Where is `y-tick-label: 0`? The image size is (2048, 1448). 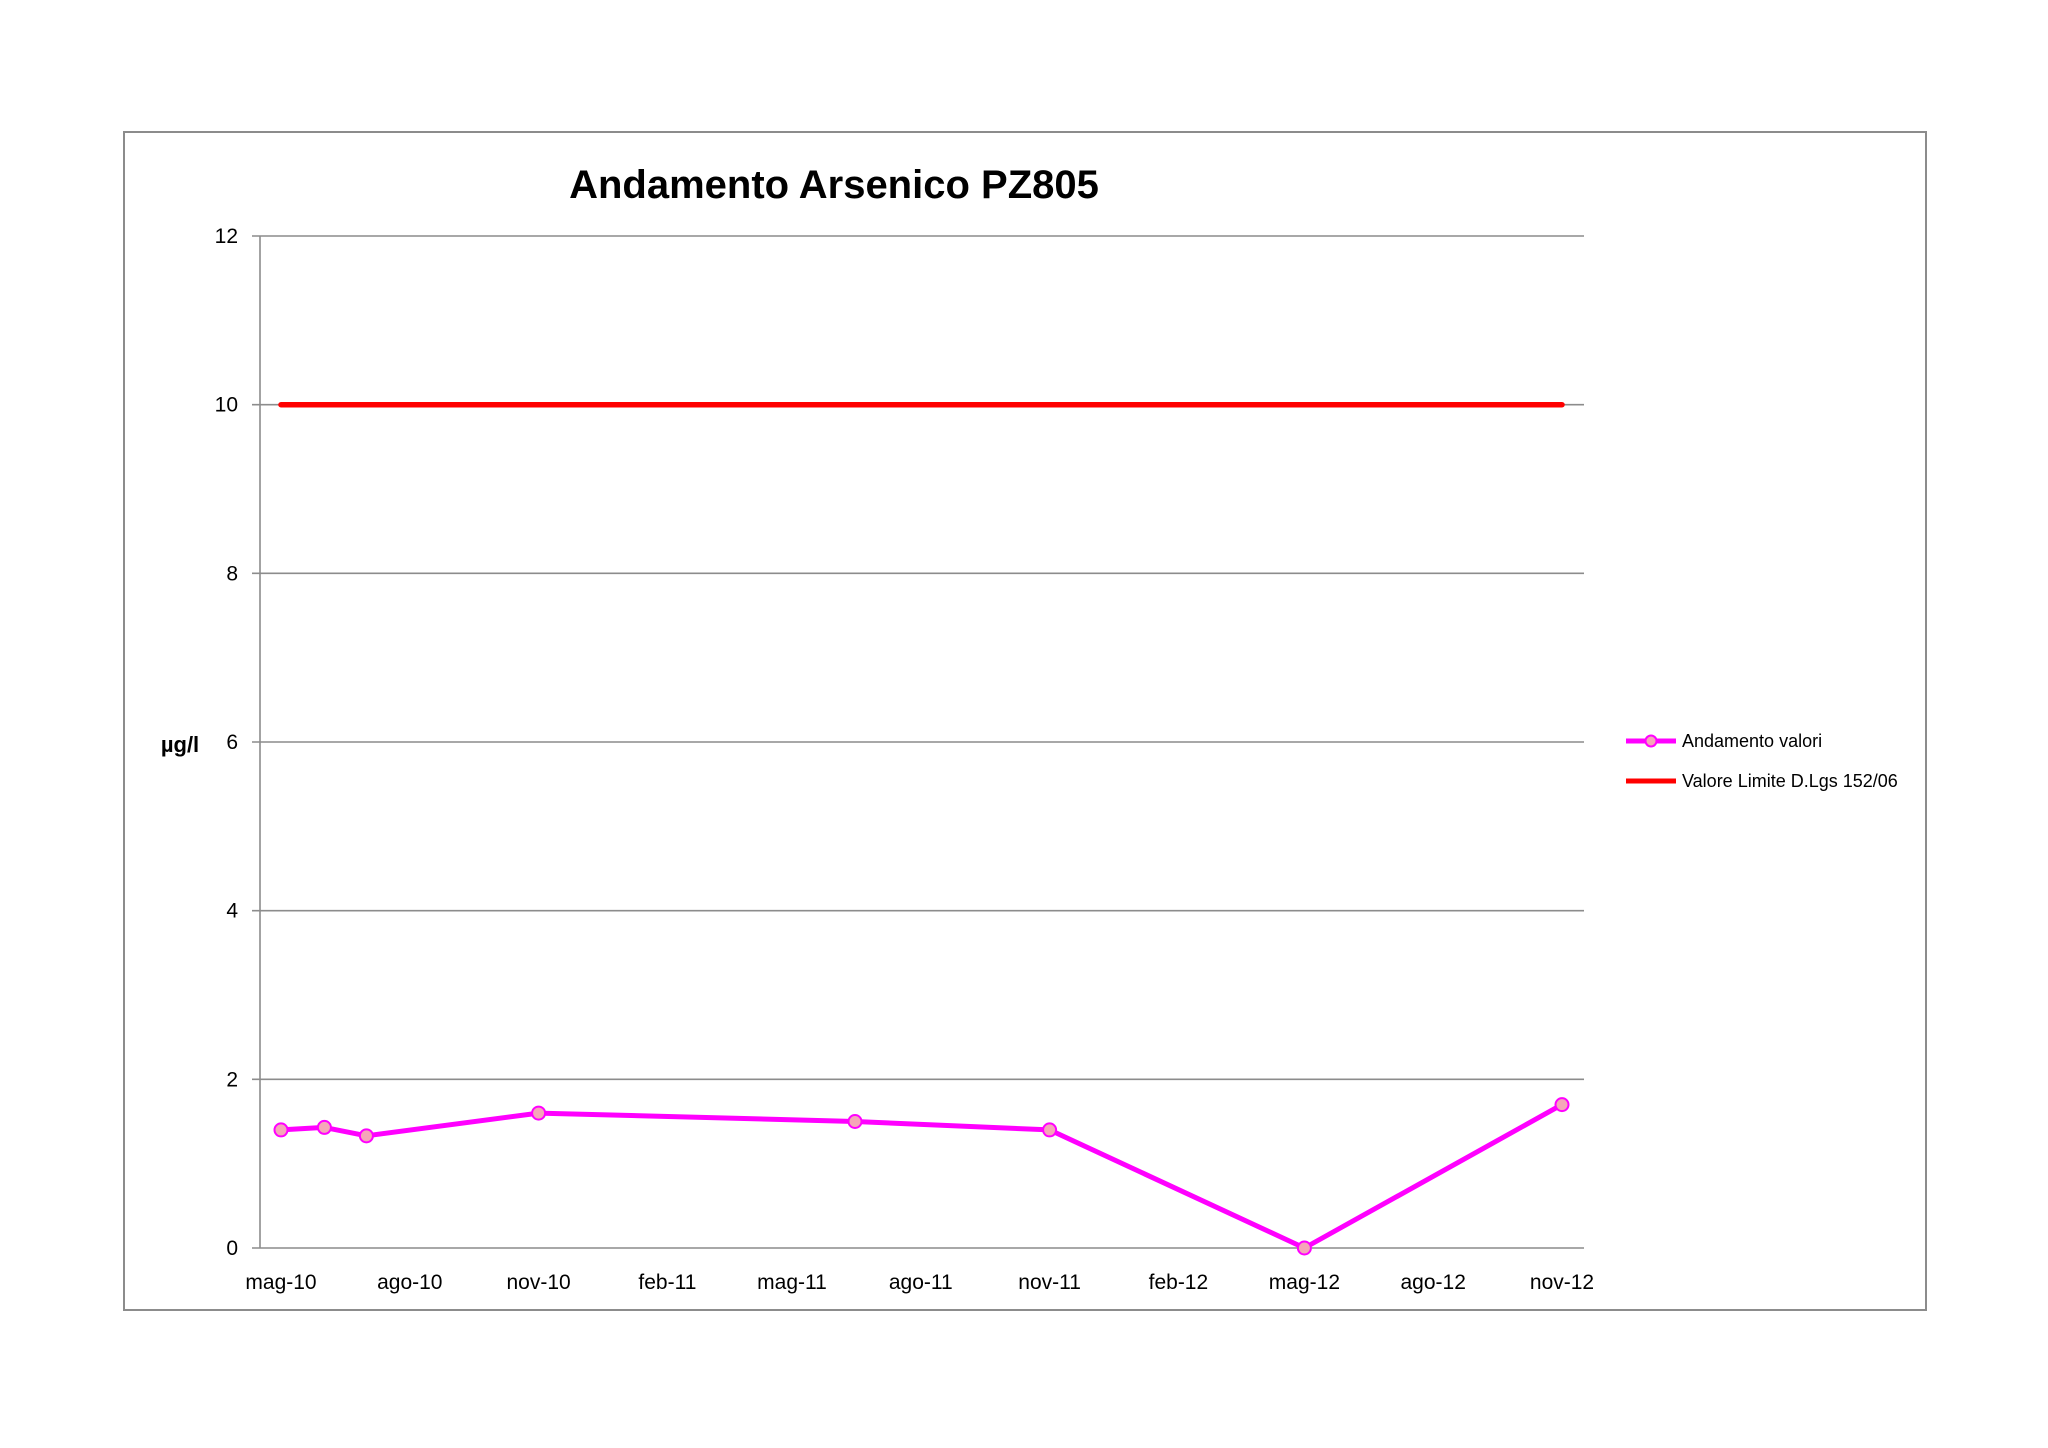
y-tick-label: 0 is located at coordinates (232, 1248).